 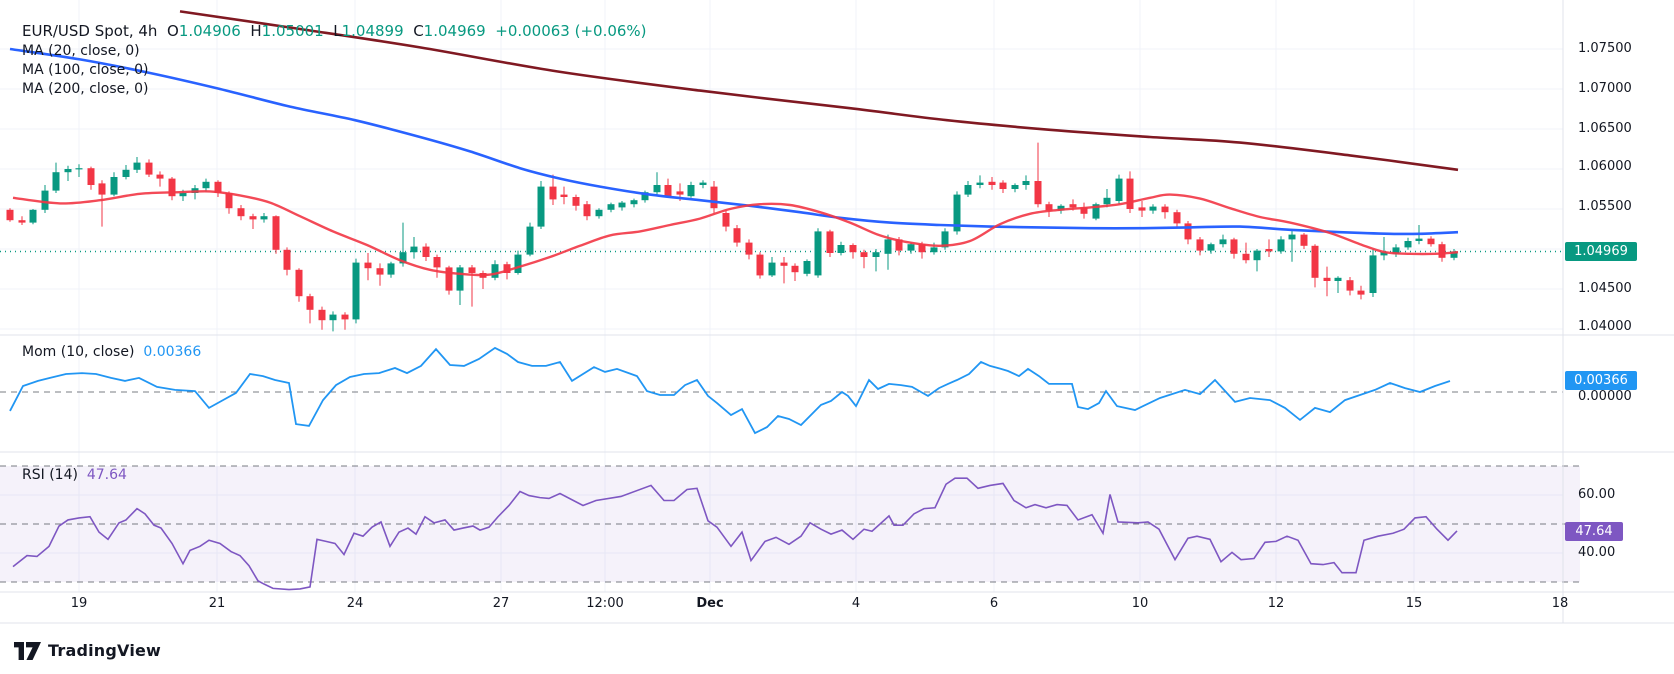 I want to click on rsi-axis-label: 60.00, so click(x=1597, y=494).